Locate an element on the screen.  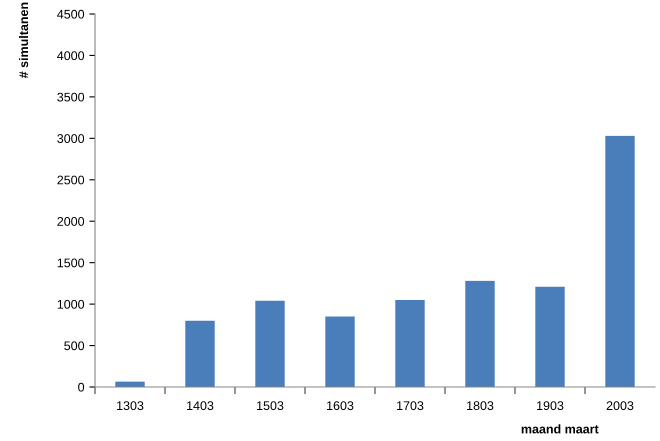
y-tick-label: 3000 is located at coordinates (70, 138).